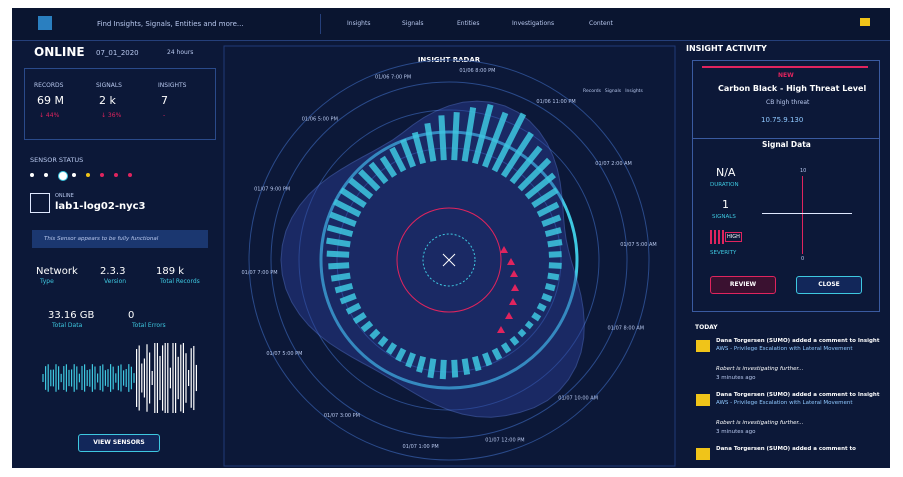 The image size is (903, 477). I want to click on status-state: ONLINE, so click(59, 52).